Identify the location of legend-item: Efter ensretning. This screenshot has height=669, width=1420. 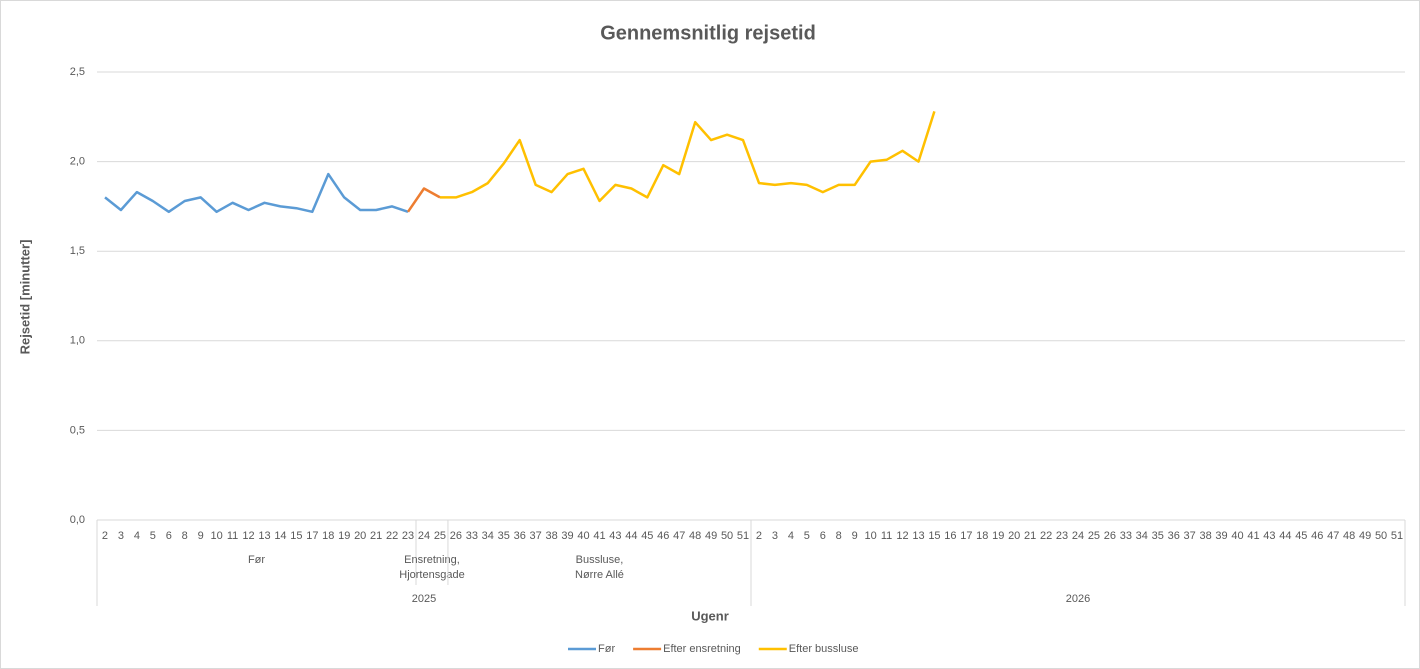
(687, 649).